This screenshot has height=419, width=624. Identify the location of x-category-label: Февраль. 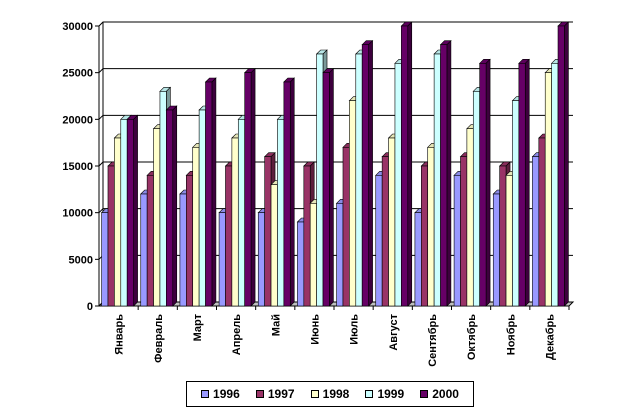
(159, 338).